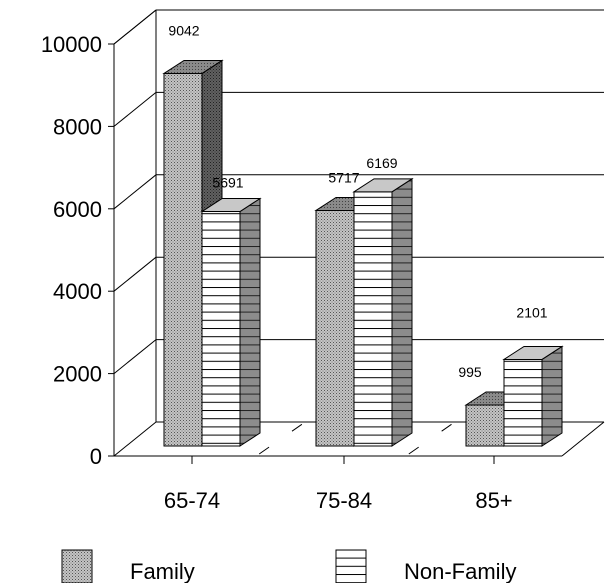 The width and height of the screenshot is (605, 583). What do you see at coordinates (343, 177) in the screenshot?
I see `data-label: 5717` at bounding box center [343, 177].